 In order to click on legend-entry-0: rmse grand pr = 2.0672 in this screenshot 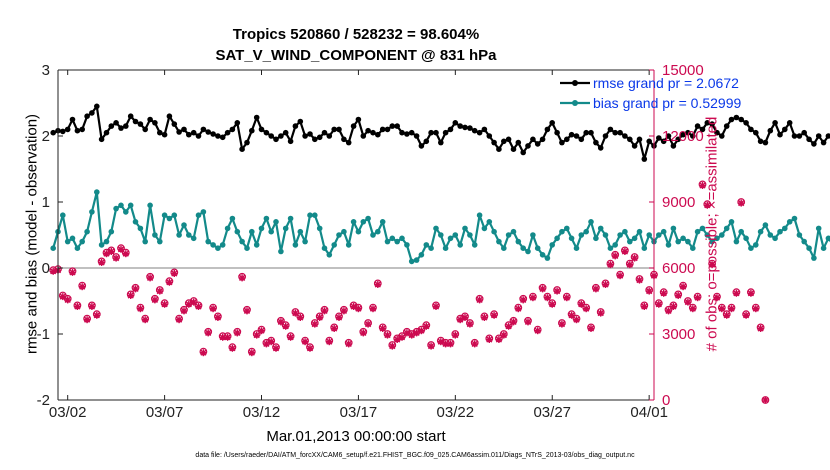, I will do `click(666, 83)`.